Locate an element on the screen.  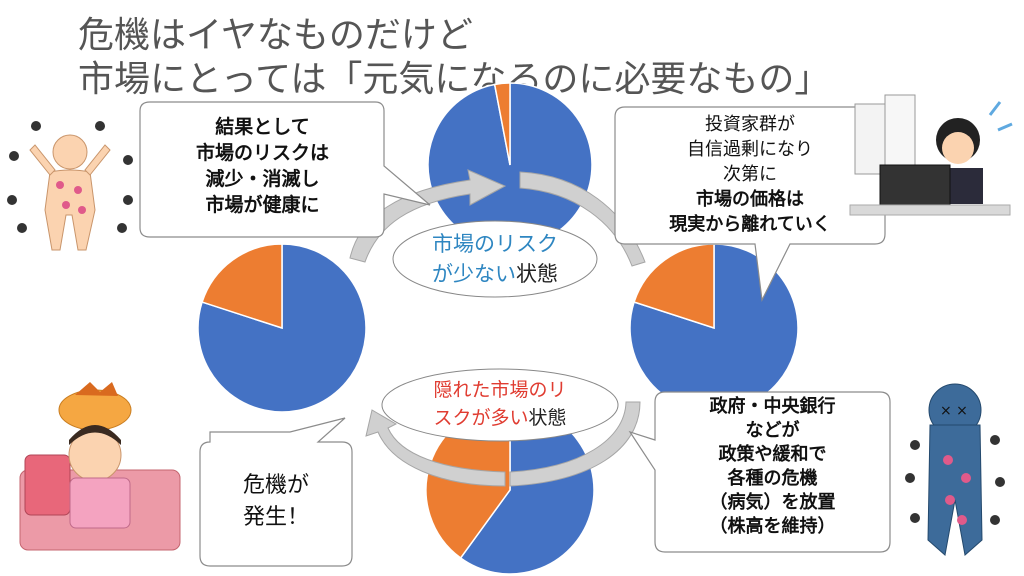
hidden-risk-ellipse is located at coordinates (500, 405).